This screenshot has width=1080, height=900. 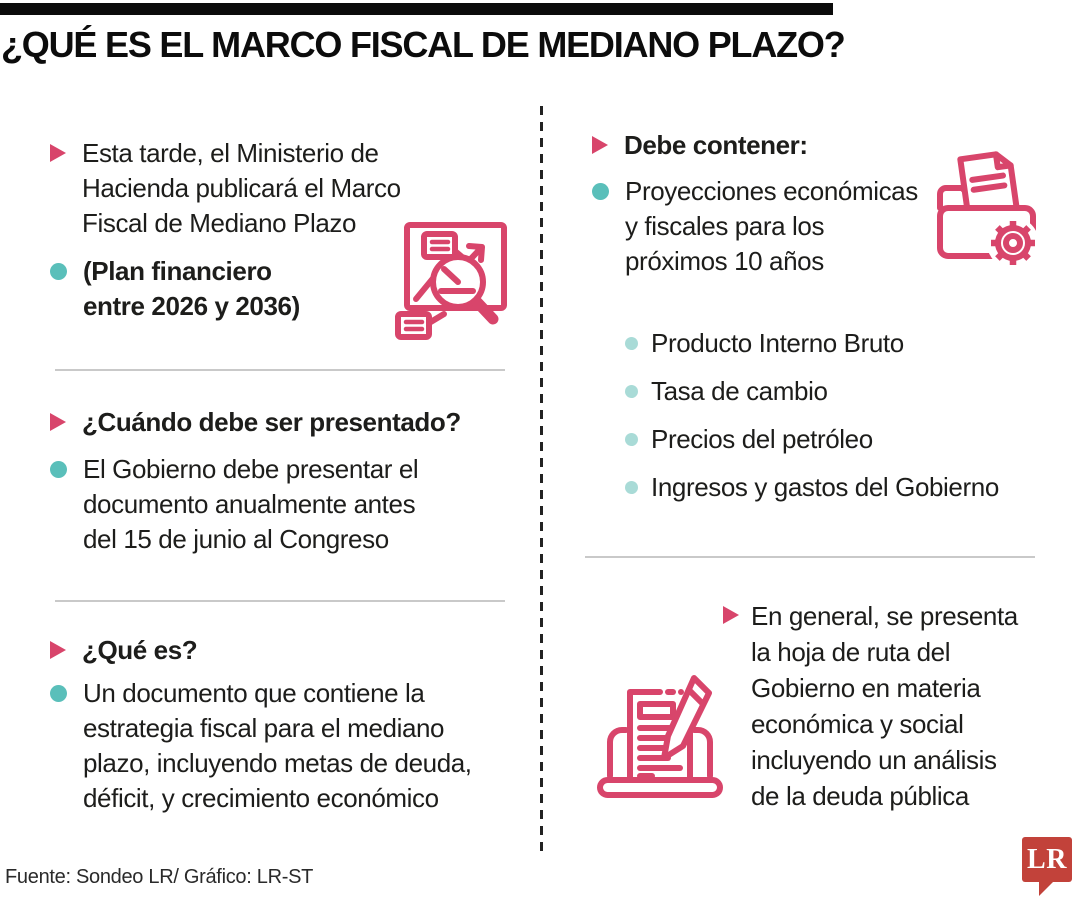 I want to click on when-heading-row: ¿Cuándo debe ser presentado?, so click(x=265, y=422).